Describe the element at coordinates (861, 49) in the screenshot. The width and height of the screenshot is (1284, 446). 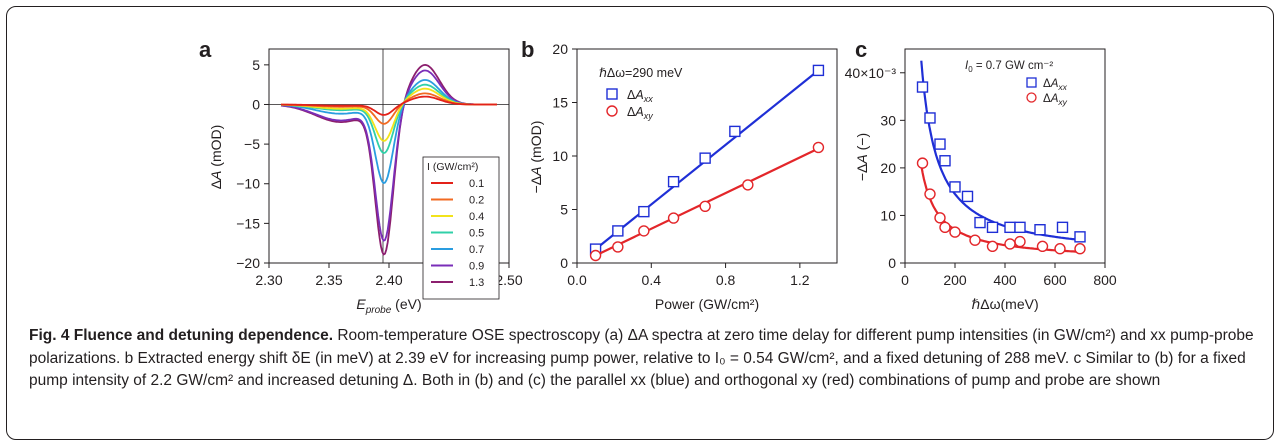
I see `panel-c-panel-letter: c` at that location.